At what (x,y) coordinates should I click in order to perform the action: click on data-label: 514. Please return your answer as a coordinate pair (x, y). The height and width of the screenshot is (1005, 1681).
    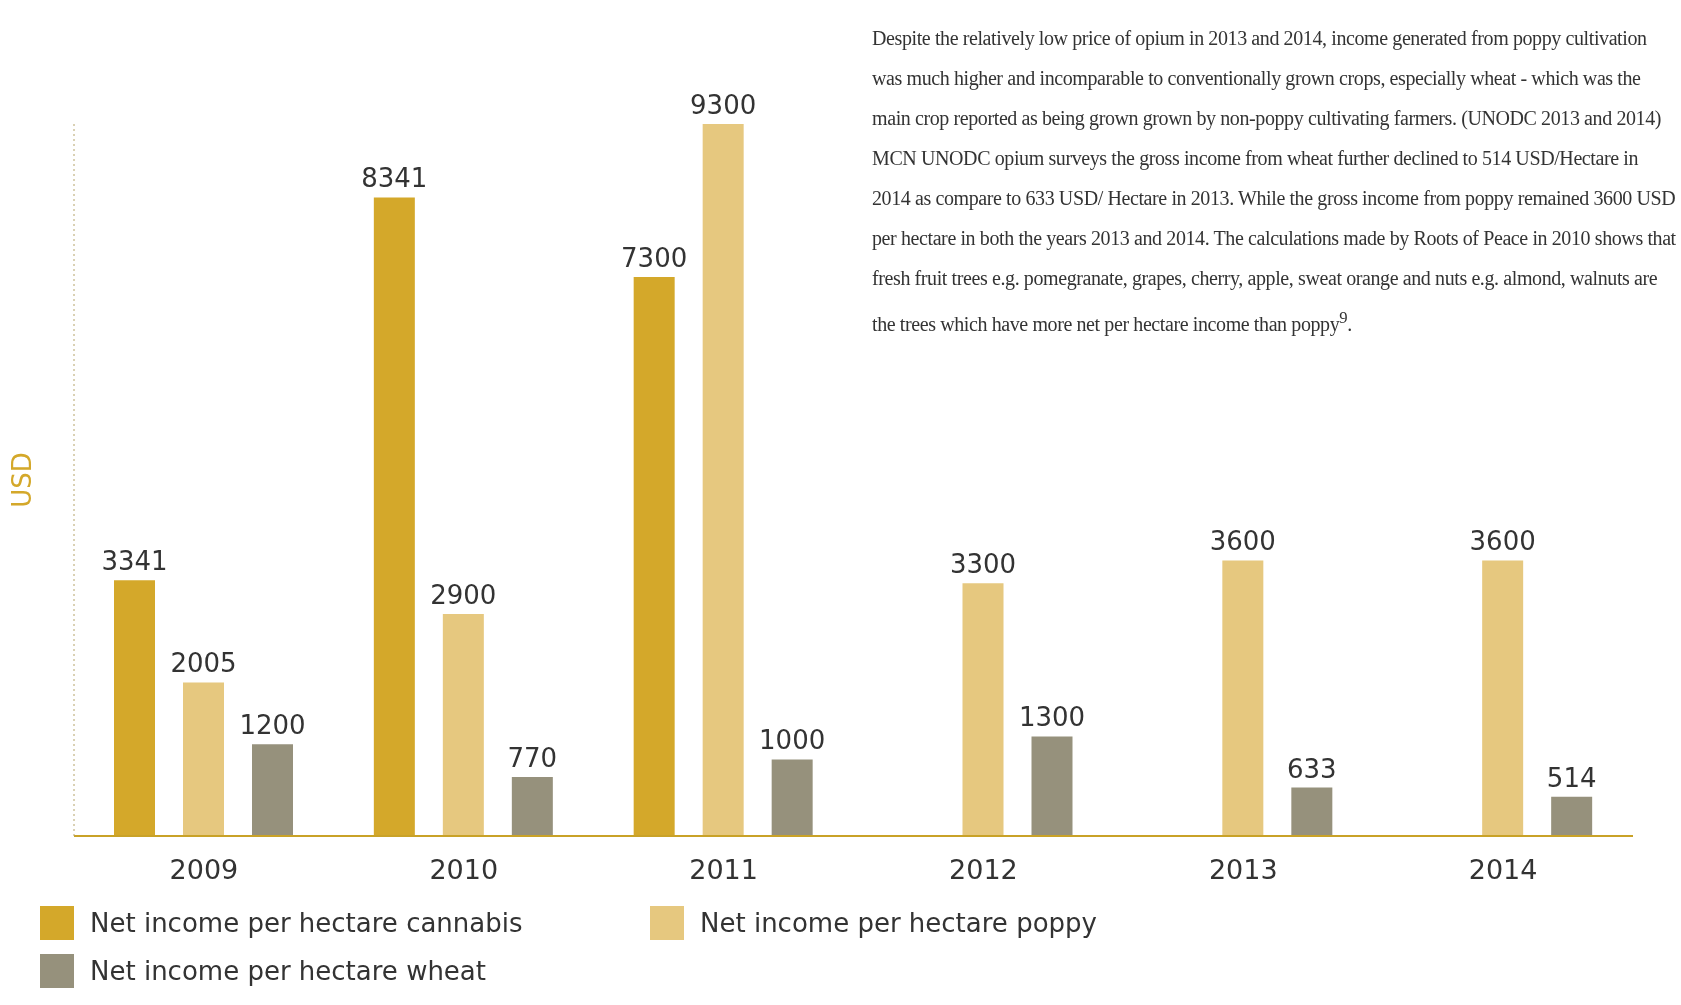
    Looking at the image, I should click on (1571, 777).